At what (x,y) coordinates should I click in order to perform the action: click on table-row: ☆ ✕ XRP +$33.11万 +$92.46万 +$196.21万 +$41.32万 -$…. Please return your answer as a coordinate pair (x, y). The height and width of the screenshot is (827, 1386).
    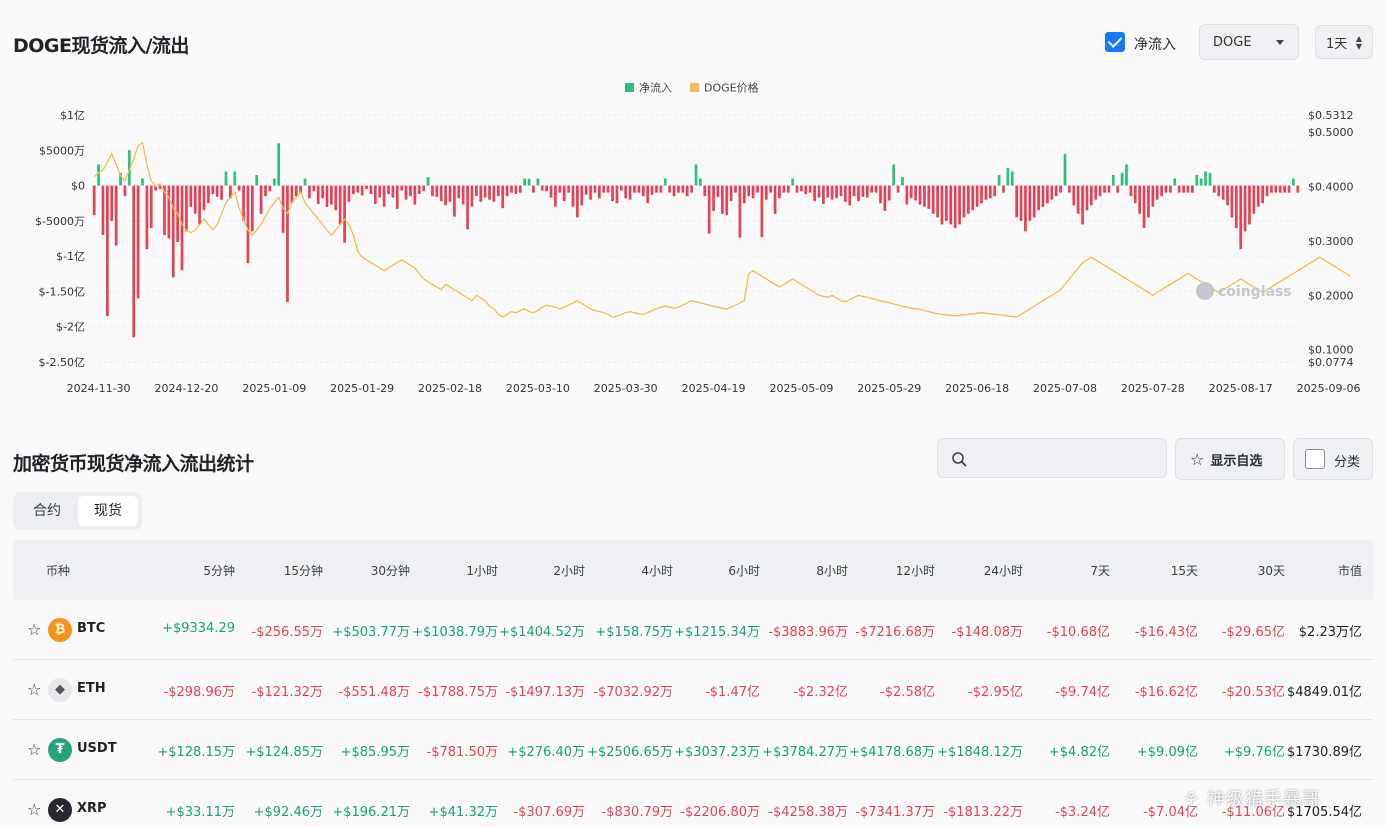
    Looking at the image, I should click on (693, 803).